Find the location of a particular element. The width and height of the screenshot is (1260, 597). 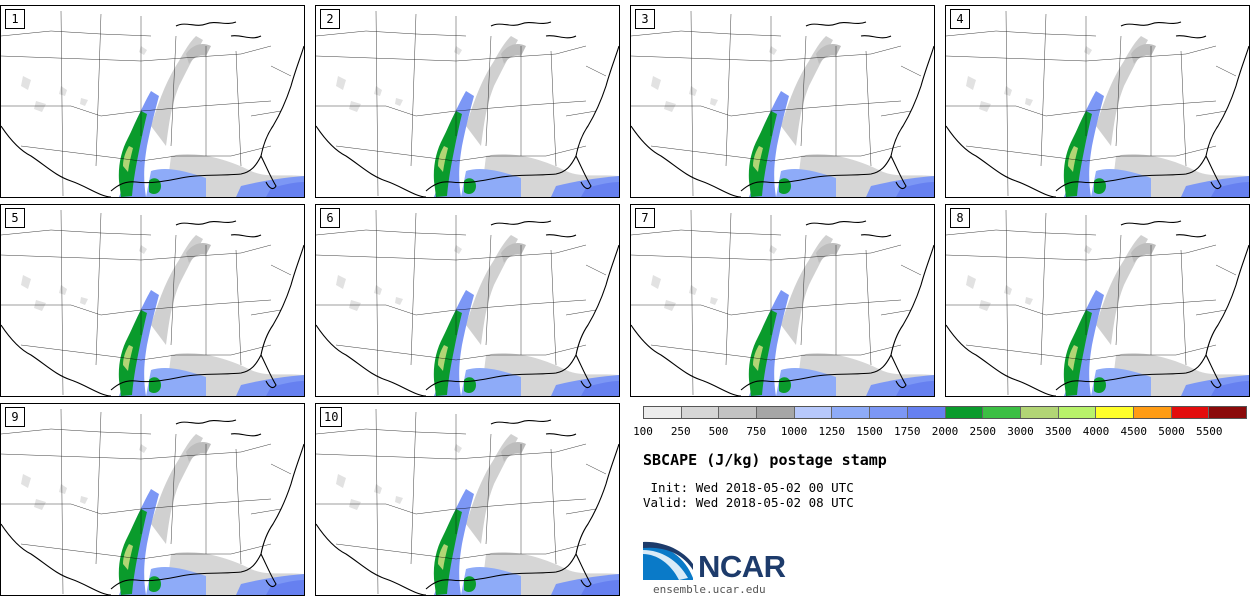

colorbar-tick-label: 1000 is located at coordinates (794, 431).